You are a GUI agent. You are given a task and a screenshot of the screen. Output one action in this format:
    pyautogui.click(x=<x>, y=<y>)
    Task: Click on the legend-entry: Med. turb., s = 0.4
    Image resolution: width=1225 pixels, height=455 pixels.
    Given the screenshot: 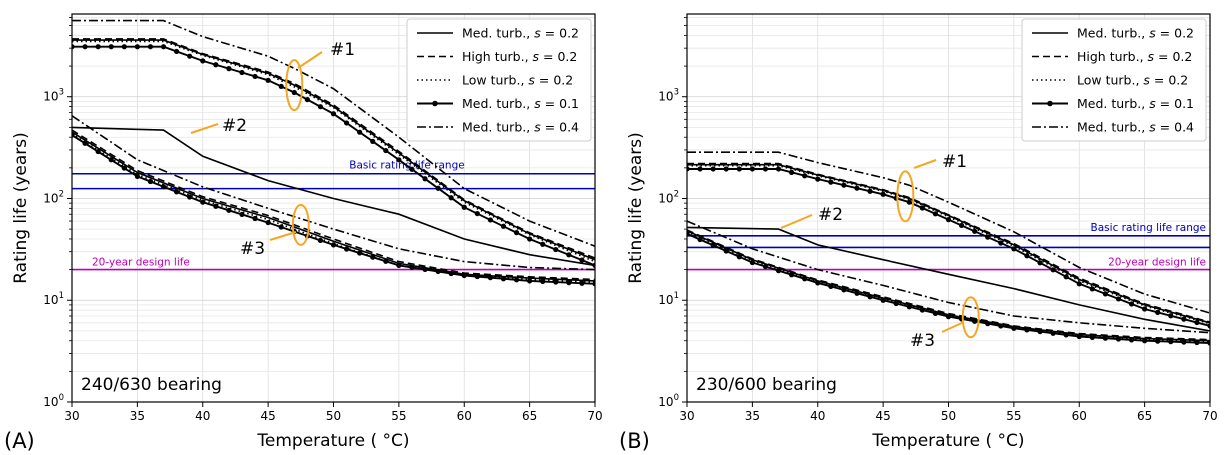 What is the action you would take?
    pyautogui.click(x=520, y=127)
    